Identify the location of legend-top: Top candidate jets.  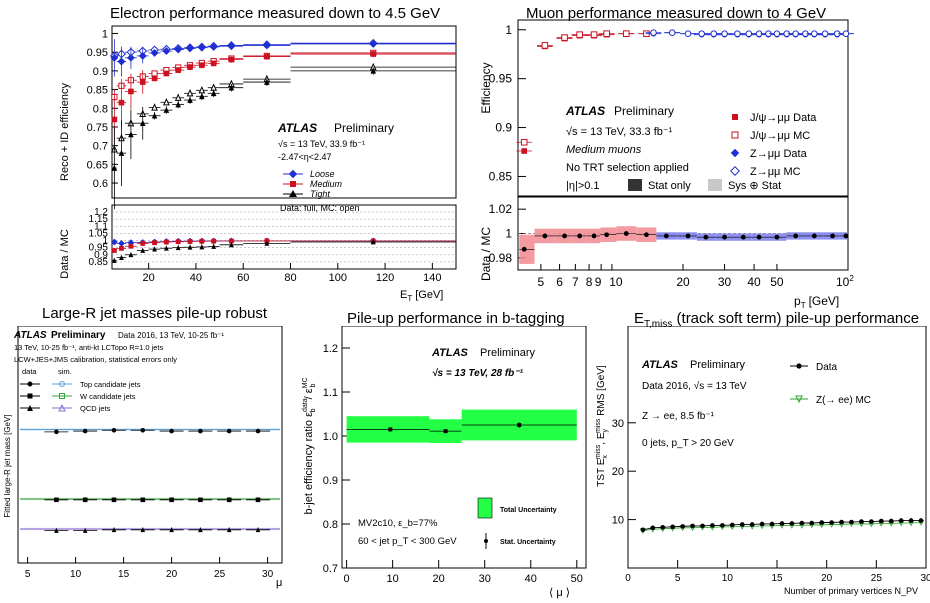
(110, 384).